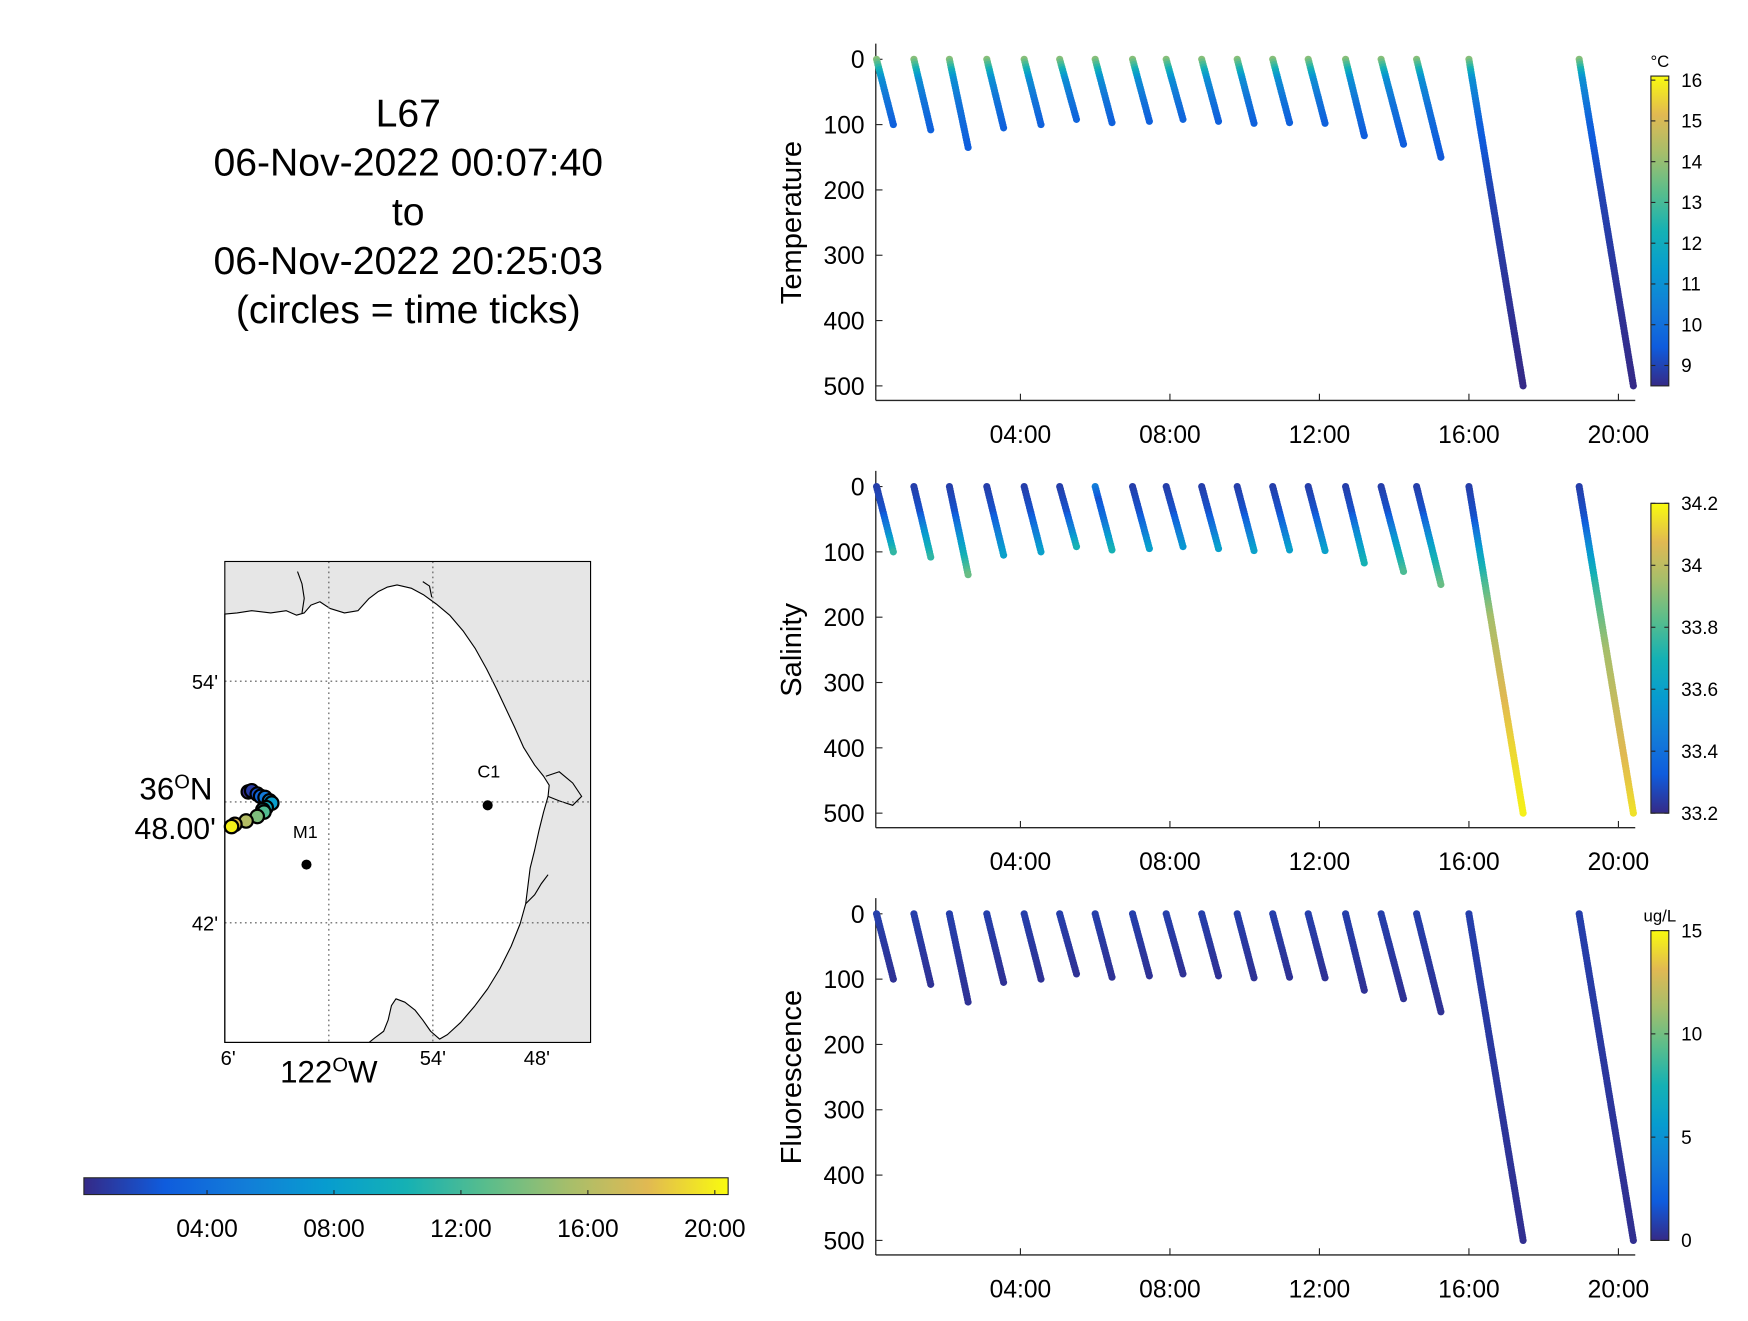 This screenshot has width=1748, height=1321. What do you see at coordinates (1699, 628) in the screenshot?
I see `colorbar-tick-label: 33.8` at bounding box center [1699, 628].